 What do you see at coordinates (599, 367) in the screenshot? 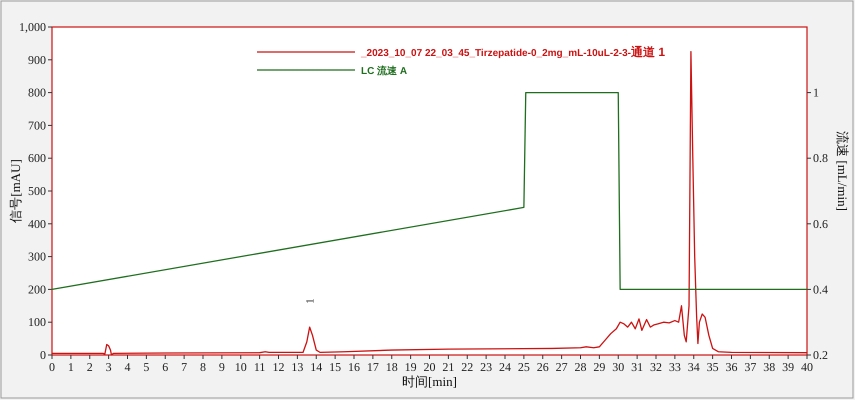
I see `x-tick-label: 29` at bounding box center [599, 367].